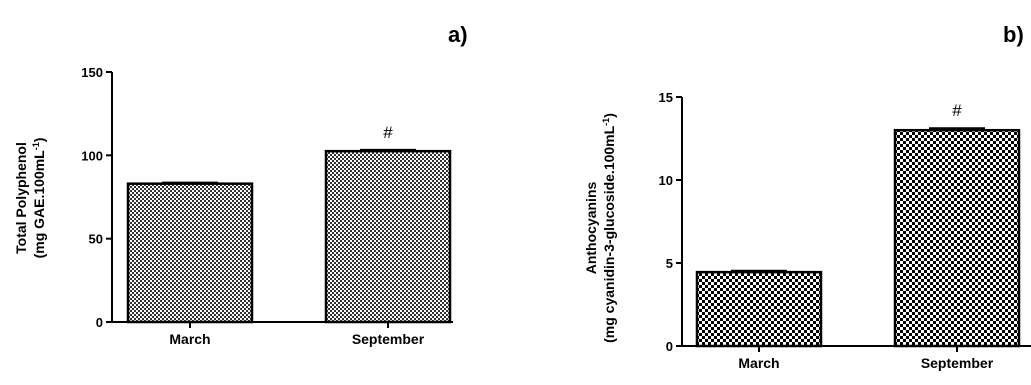  I want to click on panel-a-significance-marker-1: #, so click(388, 132).